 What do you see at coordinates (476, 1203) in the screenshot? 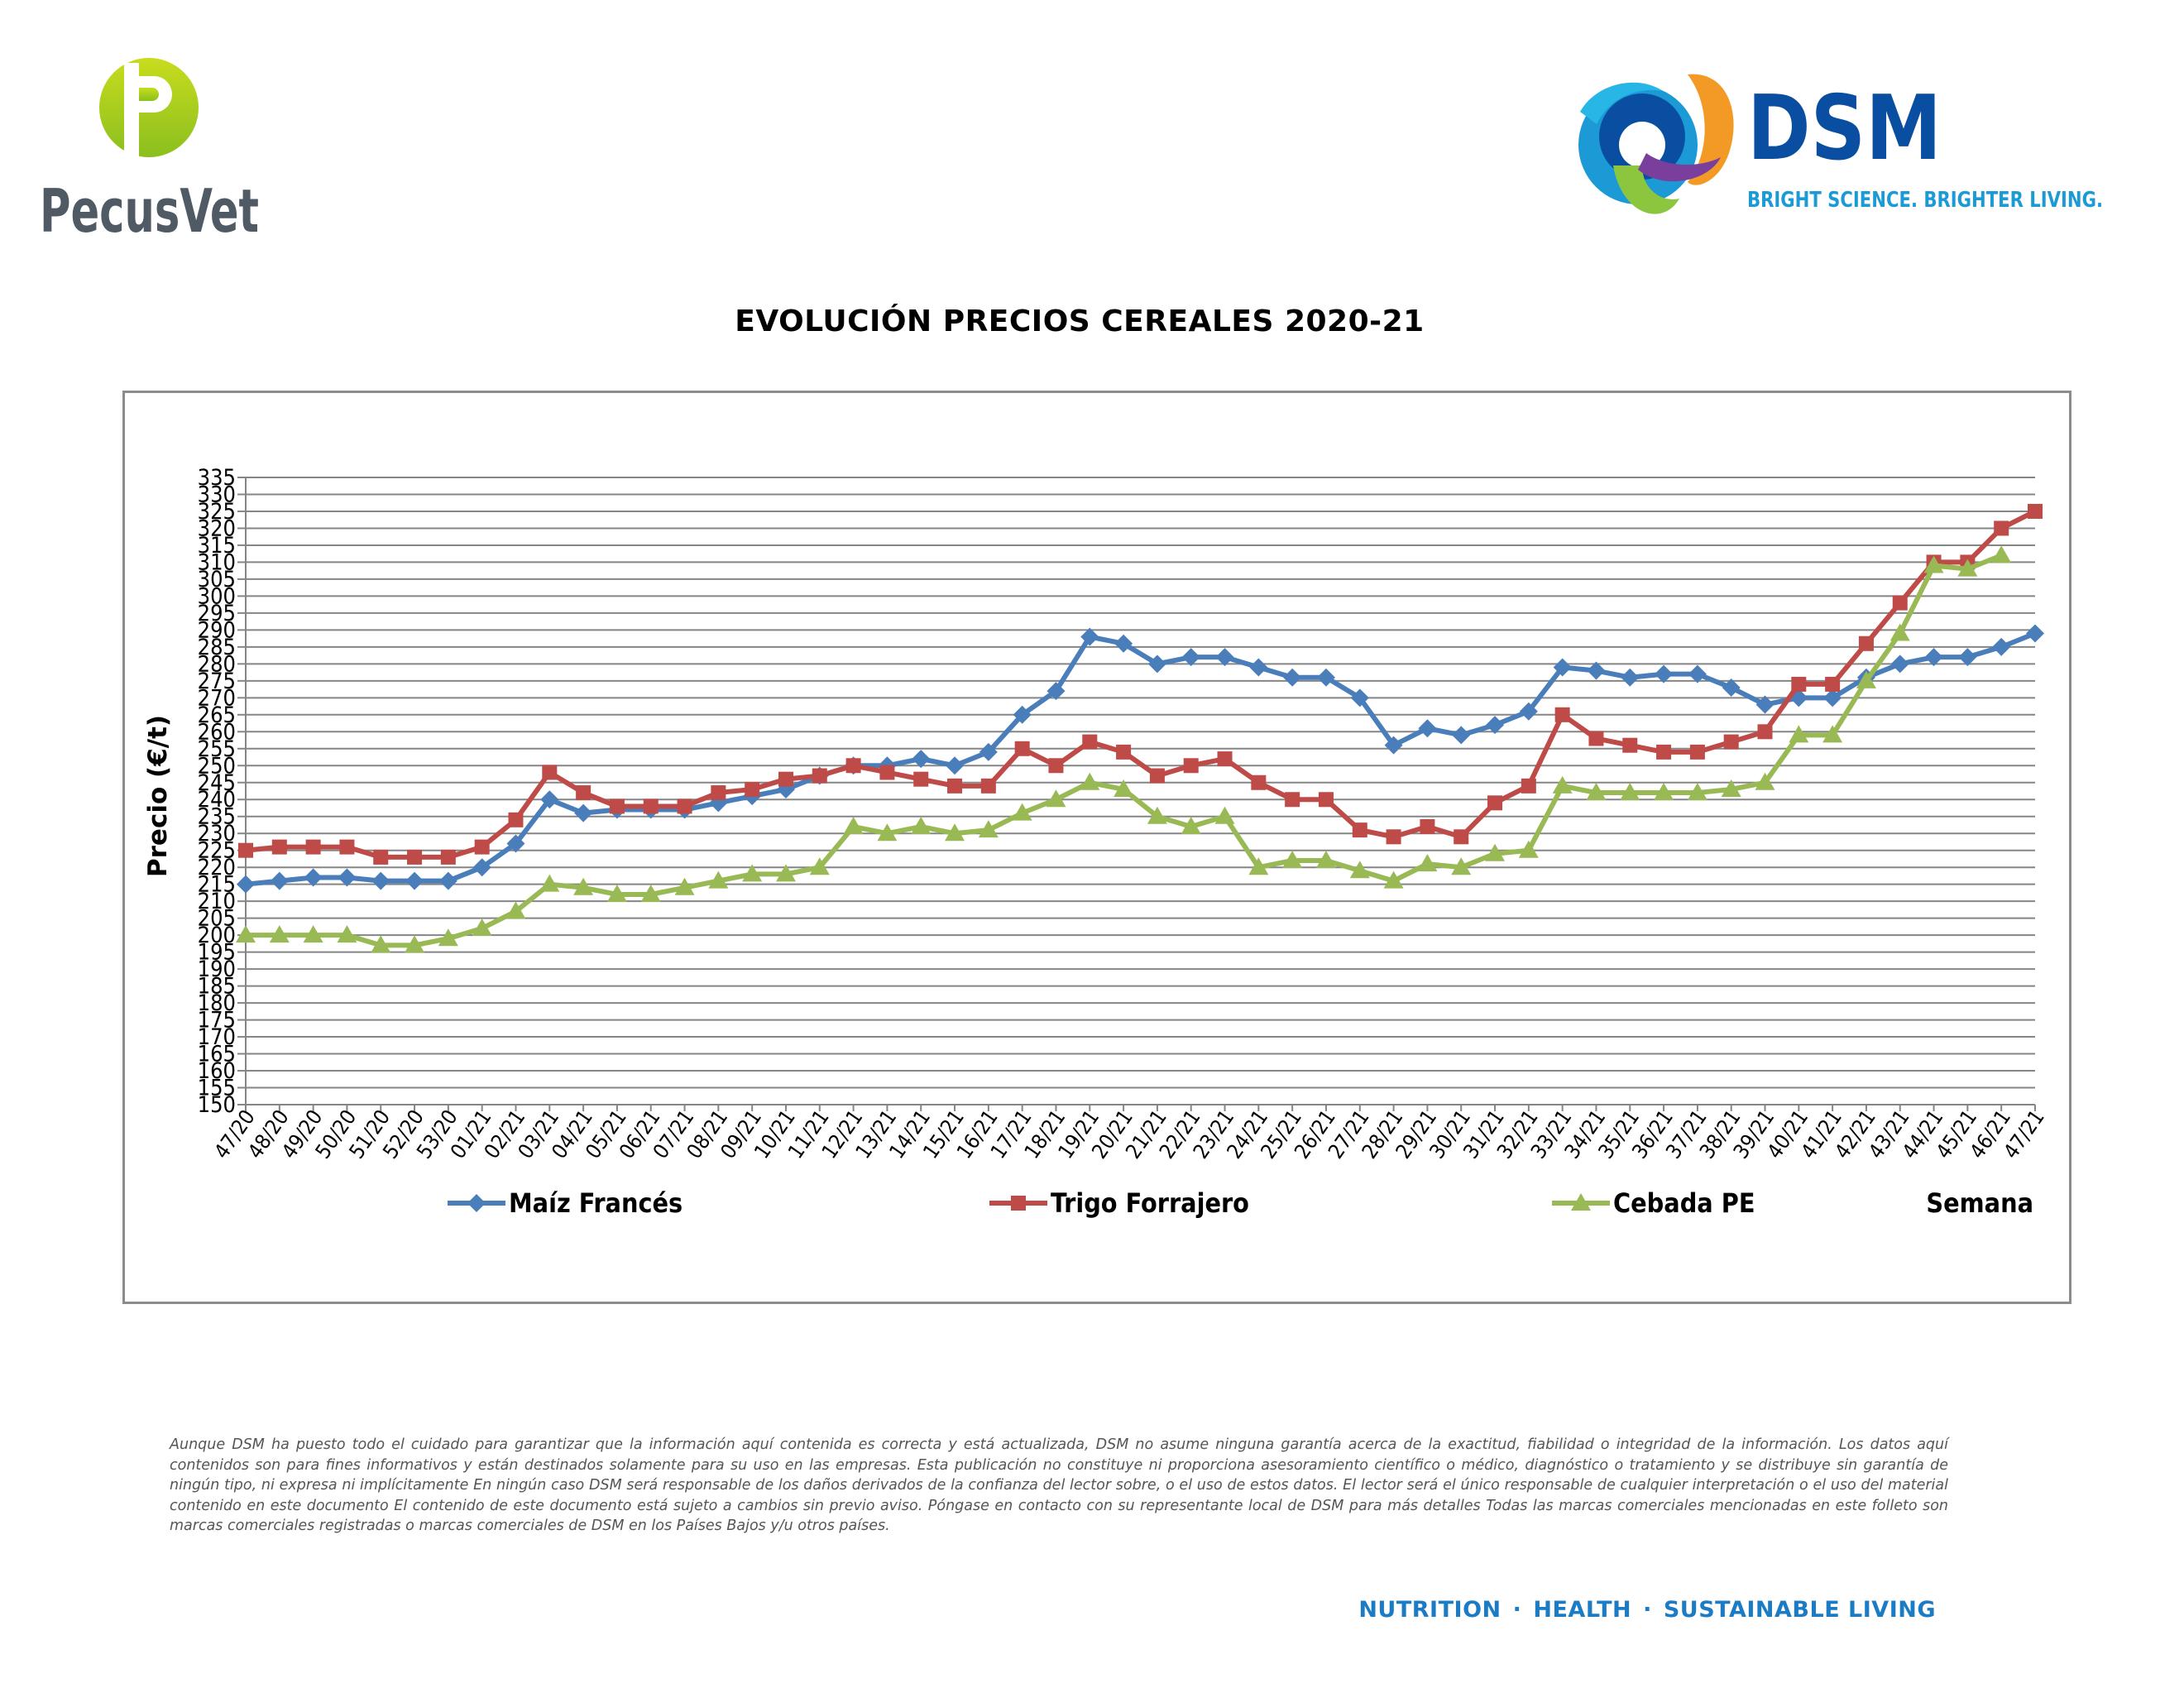
I see `legend-marker` at bounding box center [476, 1203].